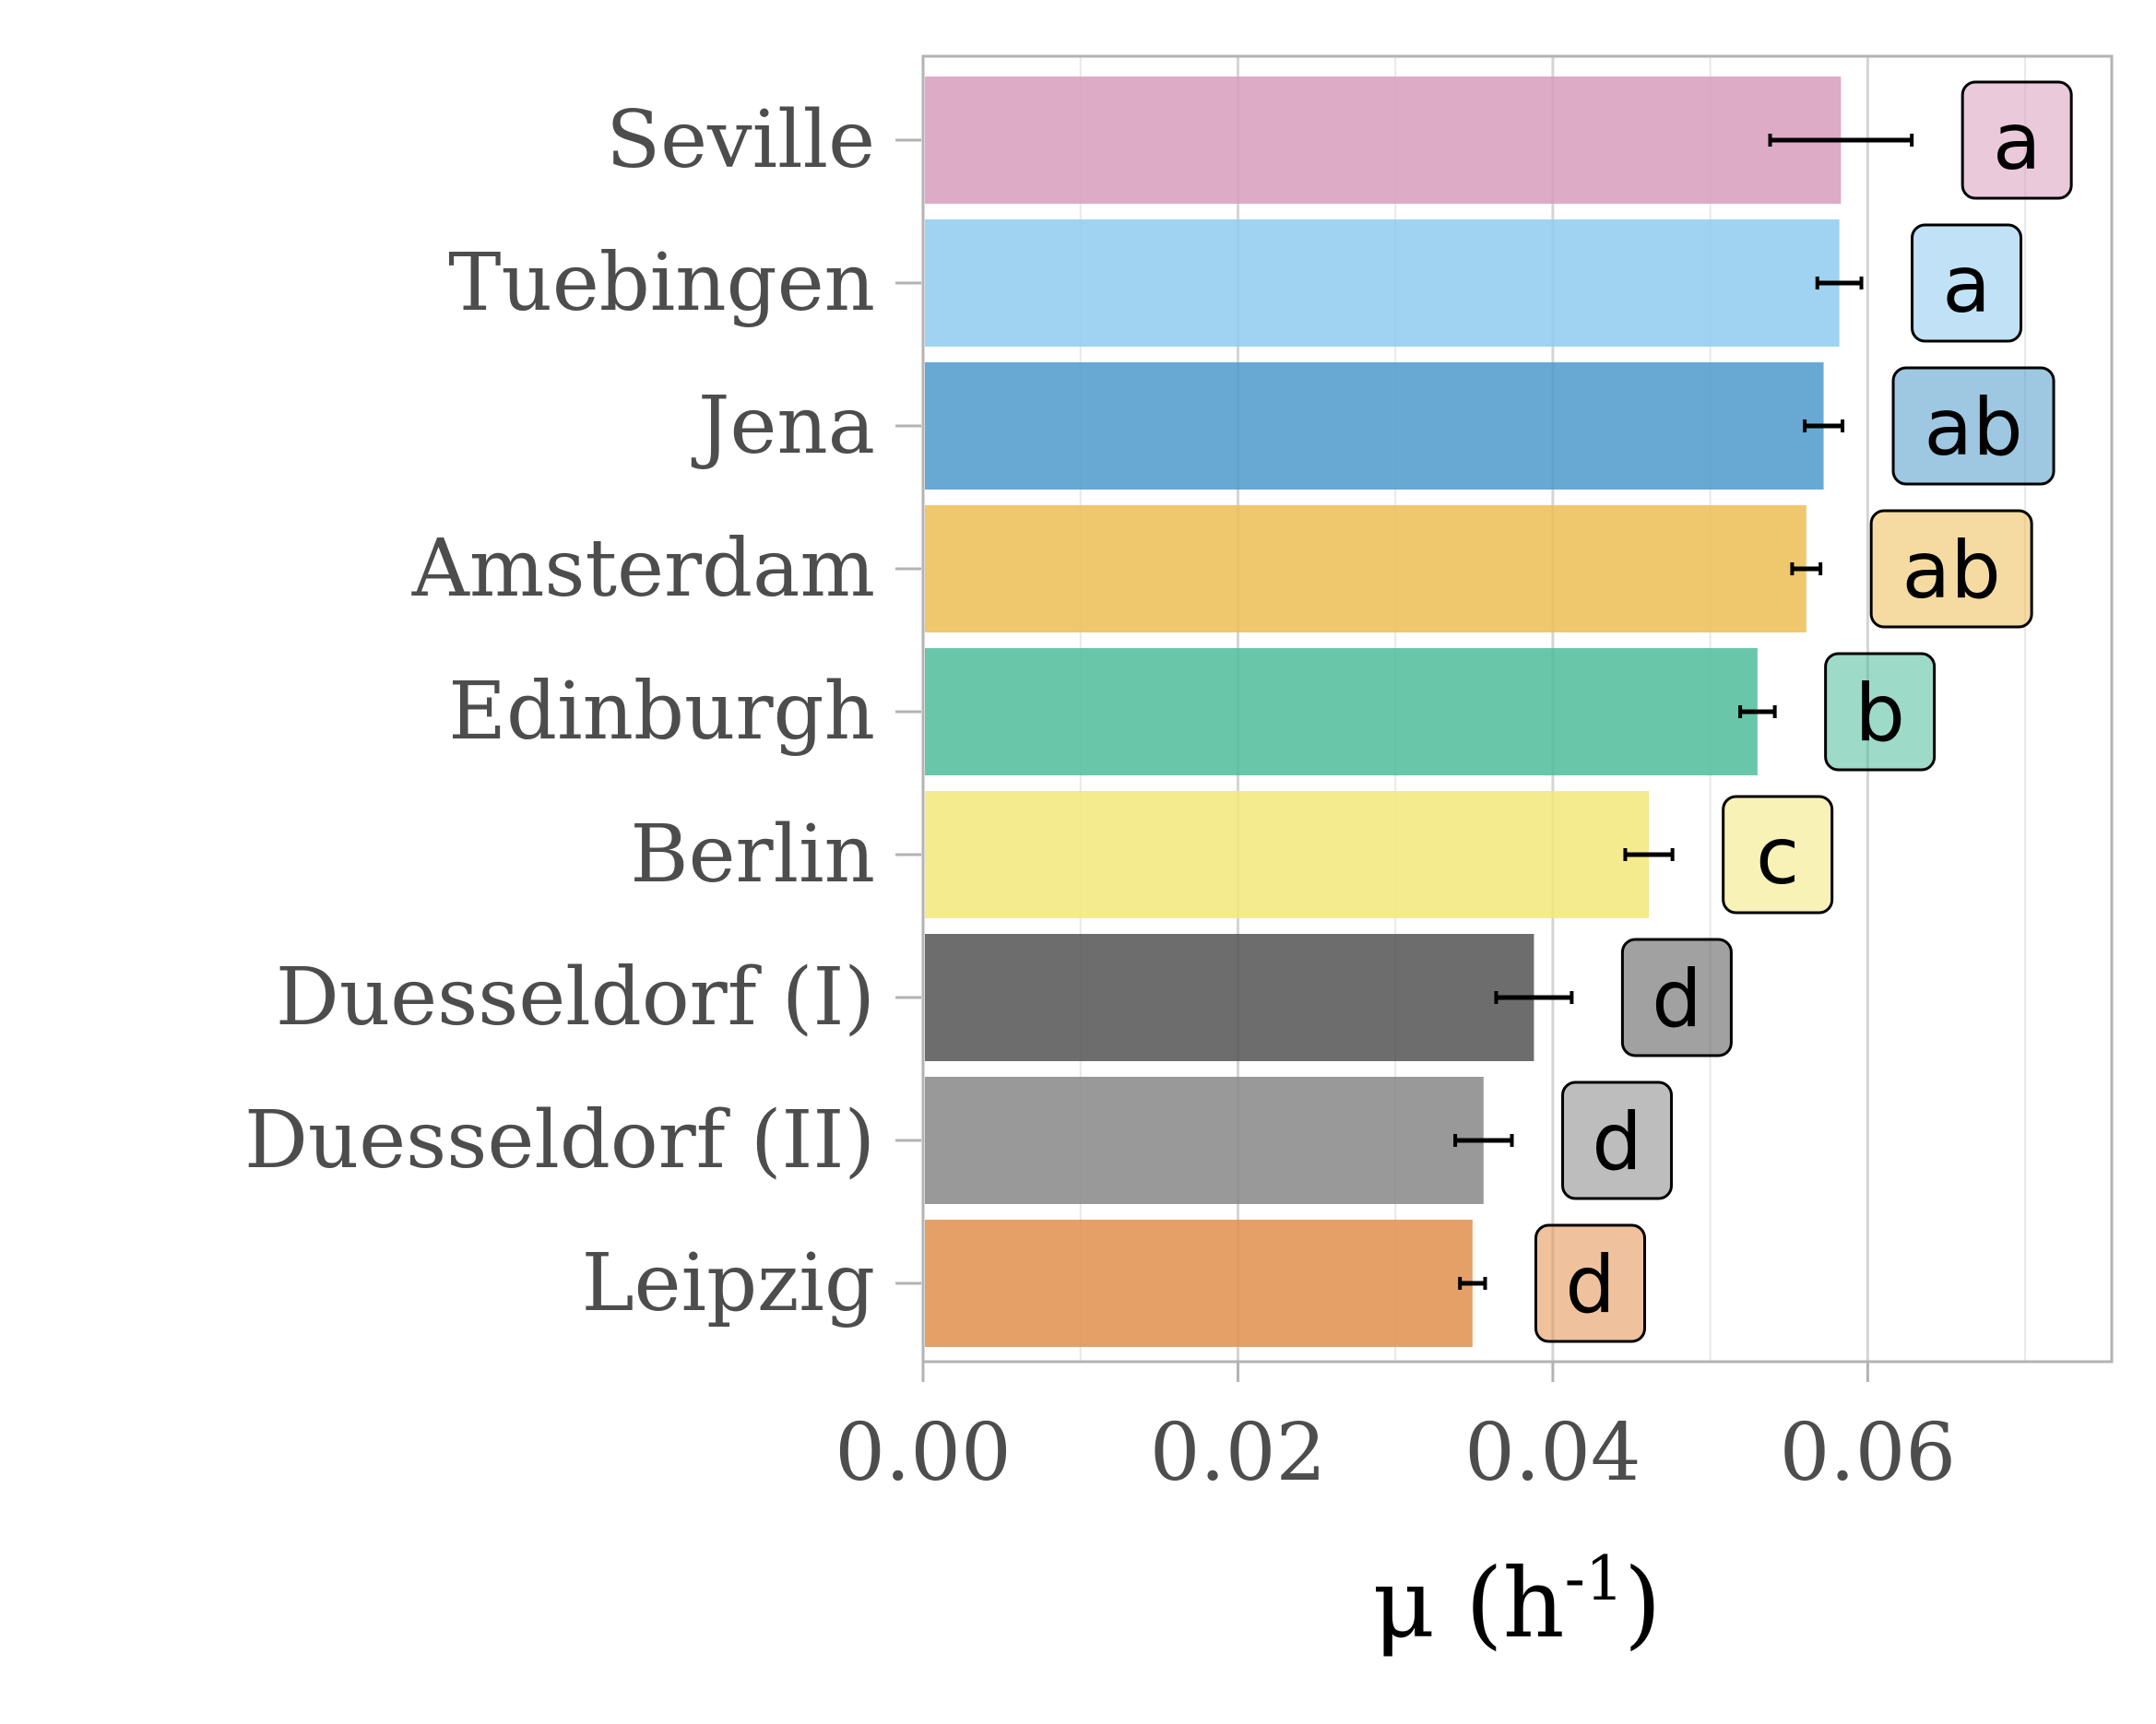  Describe the element at coordinates (1595, 1578) in the screenshot. I see `x-axis-title-superscript: -1` at that location.